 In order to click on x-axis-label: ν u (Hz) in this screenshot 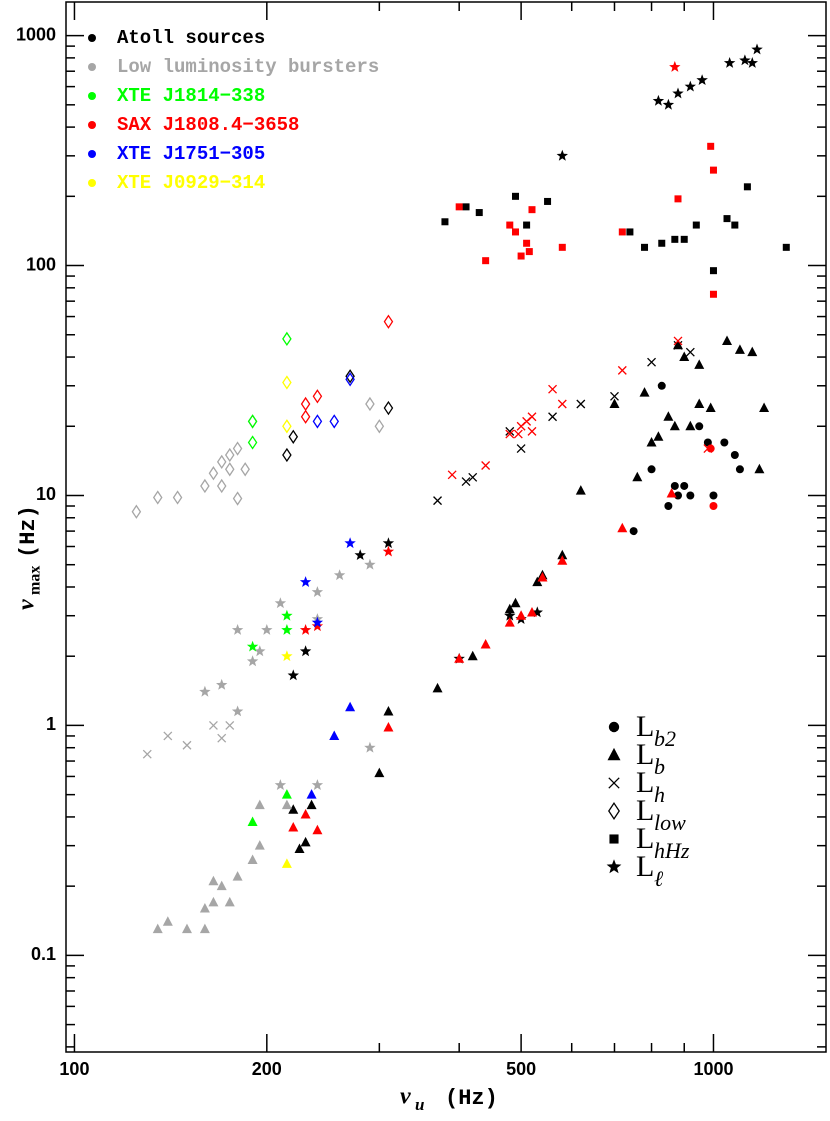, I will do `click(449, 1099)`.